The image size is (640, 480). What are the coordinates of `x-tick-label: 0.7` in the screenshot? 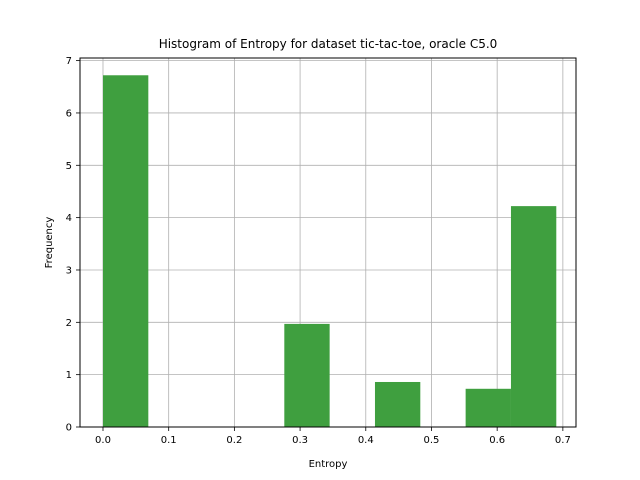 It's located at (563, 440).